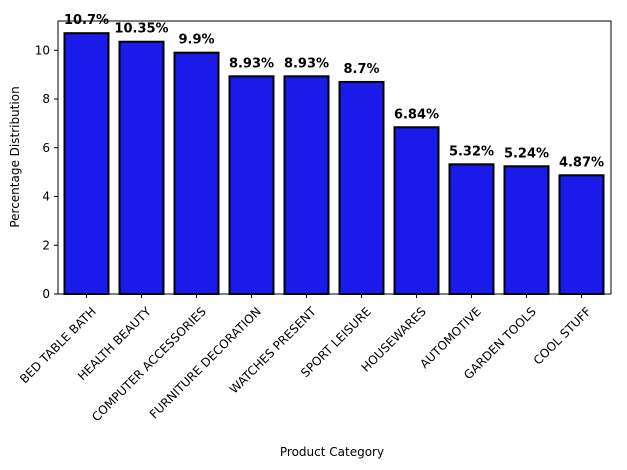 This screenshot has width=627, height=470. What do you see at coordinates (562, 335) in the screenshot?
I see `x-tick-label: COOL STUFF` at bounding box center [562, 335].